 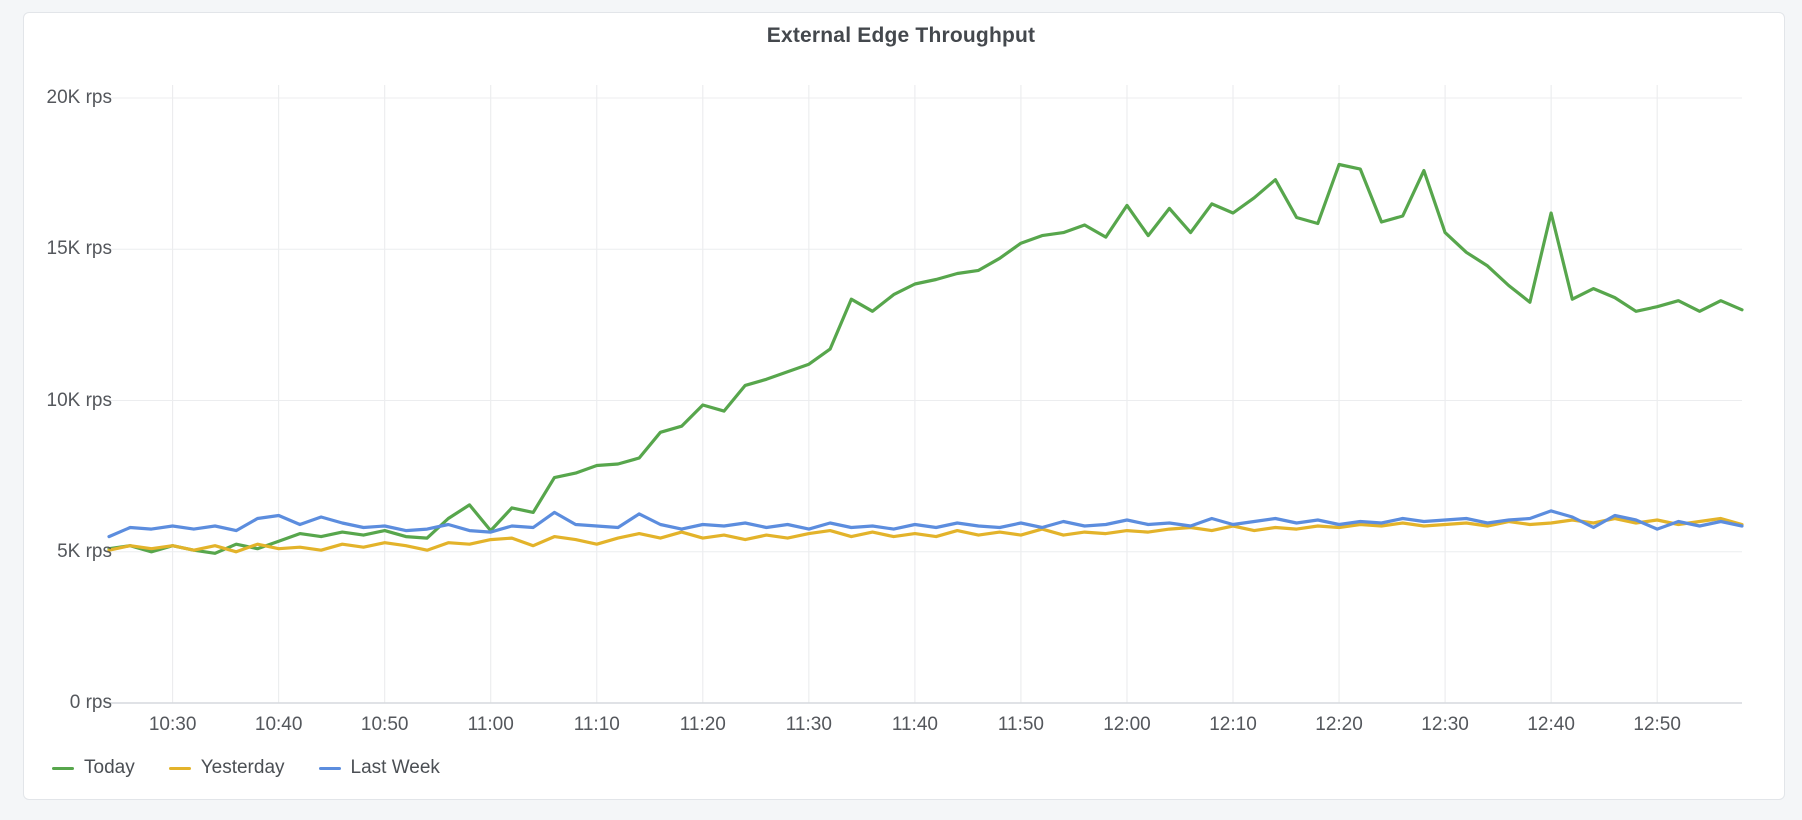 What do you see at coordinates (63, 768) in the screenshot?
I see `today-series-swatch-icon` at bounding box center [63, 768].